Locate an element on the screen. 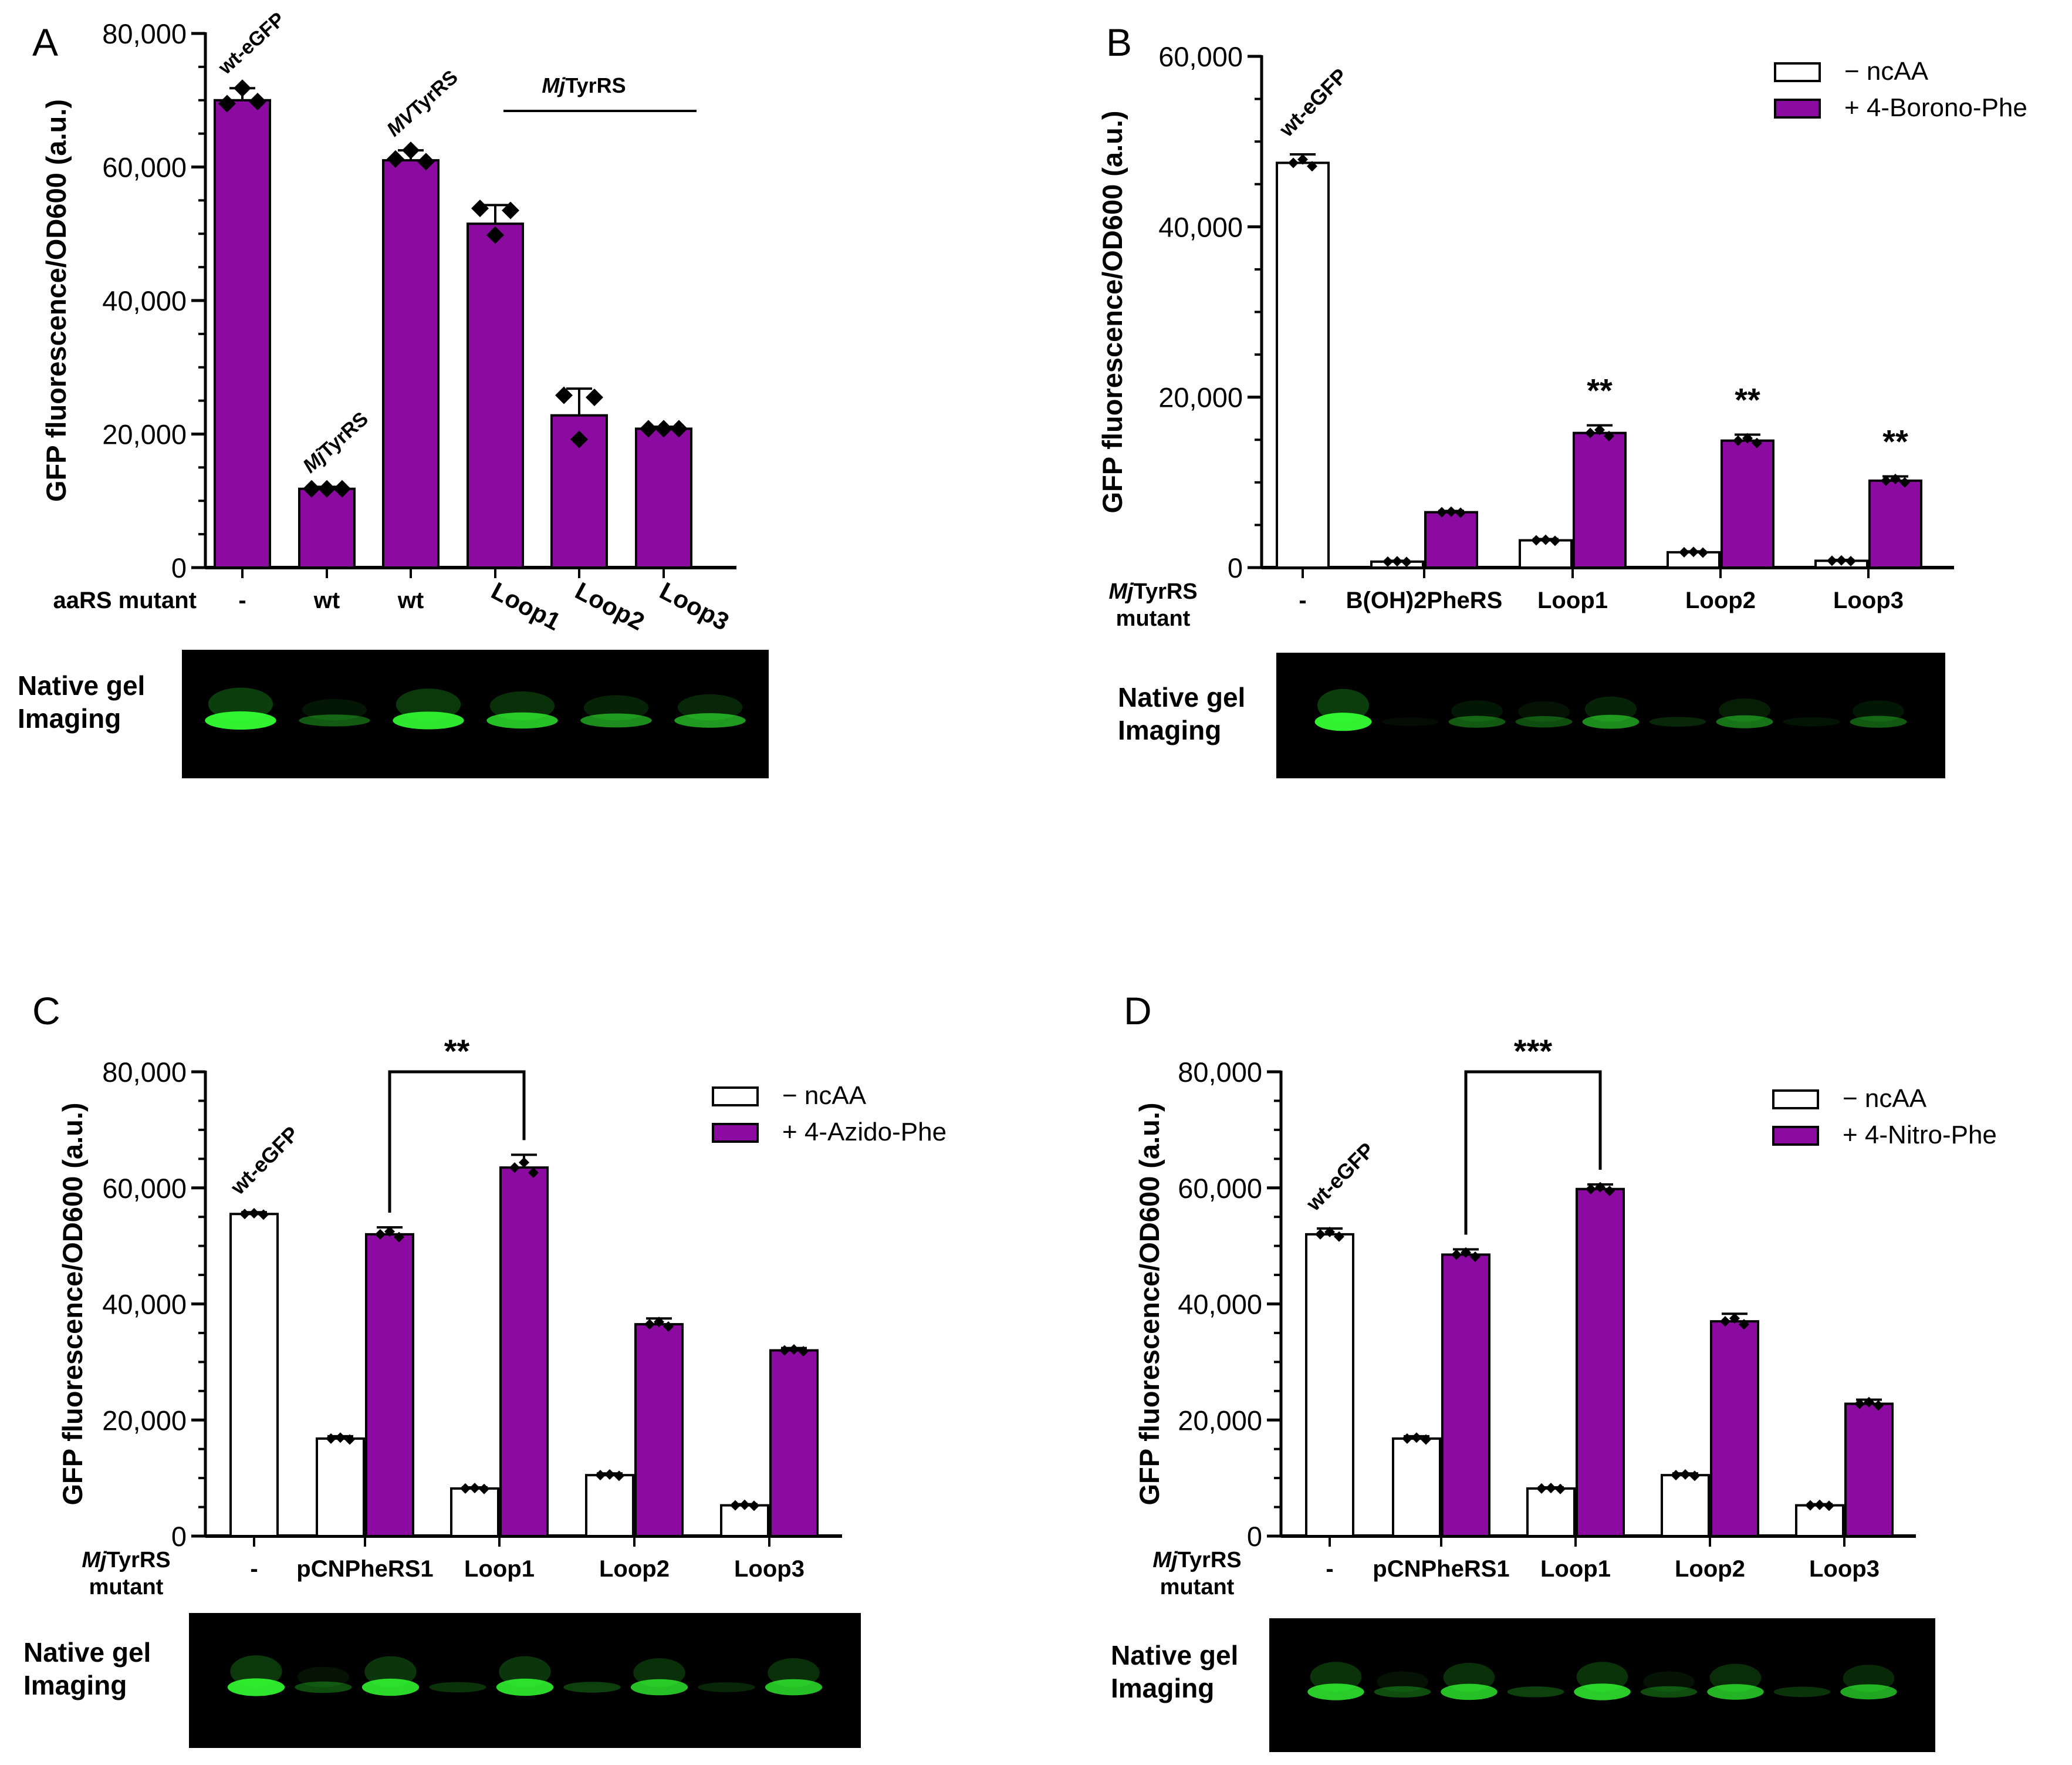 This screenshot has height=1765, width=2072. panel-c-gel-label: Native gel is located at coordinates (87, 1652).